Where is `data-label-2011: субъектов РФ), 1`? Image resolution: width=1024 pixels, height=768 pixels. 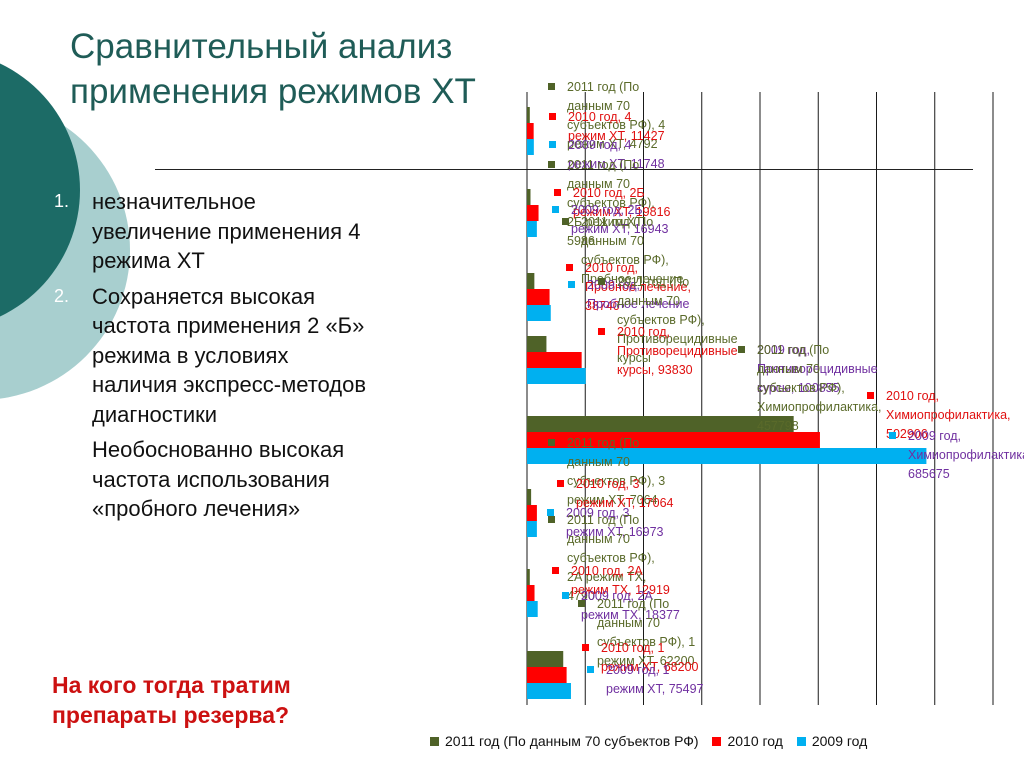
data-label-2011: субъектов РФ), 1 is located at coordinates (646, 642).